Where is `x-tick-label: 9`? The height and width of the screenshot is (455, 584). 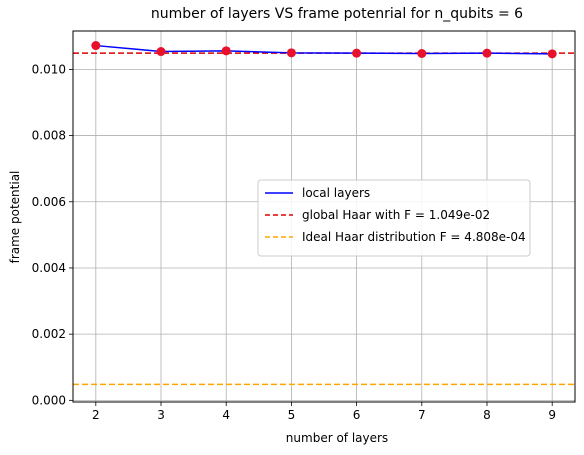
x-tick-label: 9 is located at coordinates (552, 415).